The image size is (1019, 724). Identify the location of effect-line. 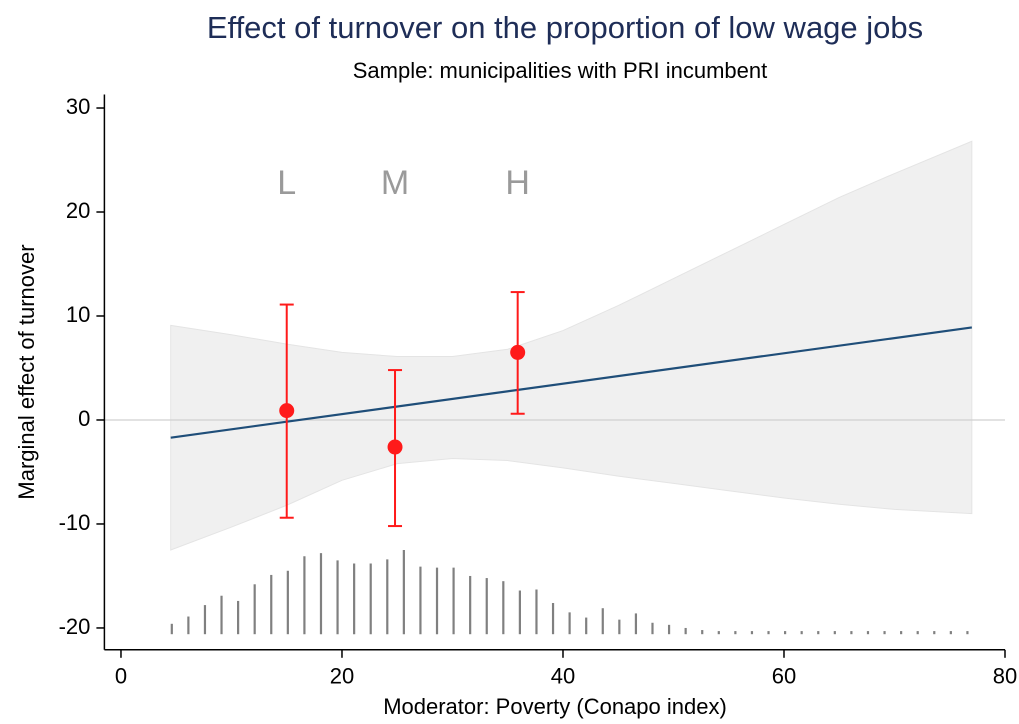
(571, 382).